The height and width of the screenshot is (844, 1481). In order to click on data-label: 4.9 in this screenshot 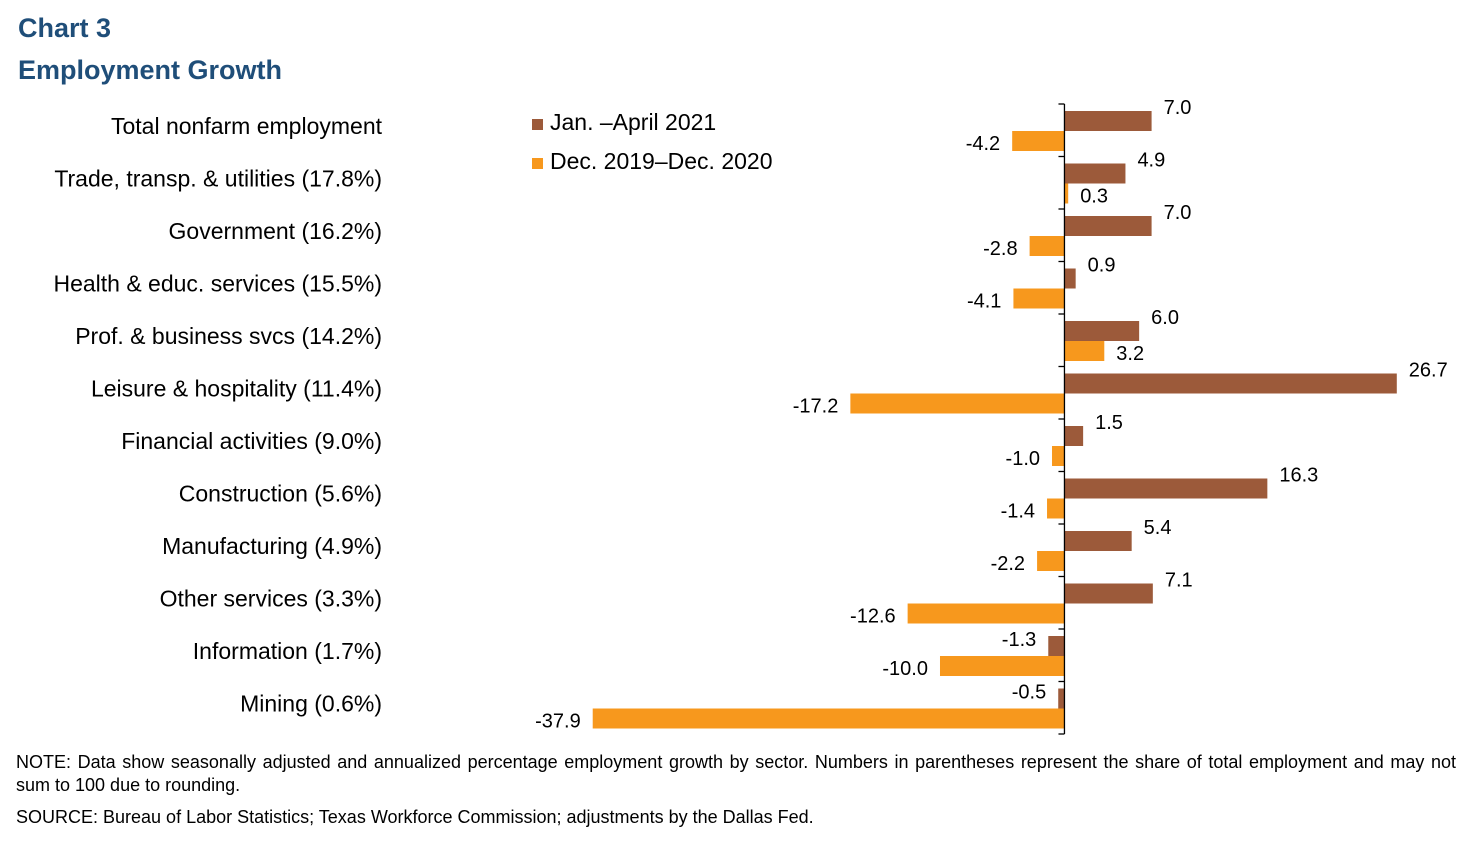, I will do `click(1151, 161)`.